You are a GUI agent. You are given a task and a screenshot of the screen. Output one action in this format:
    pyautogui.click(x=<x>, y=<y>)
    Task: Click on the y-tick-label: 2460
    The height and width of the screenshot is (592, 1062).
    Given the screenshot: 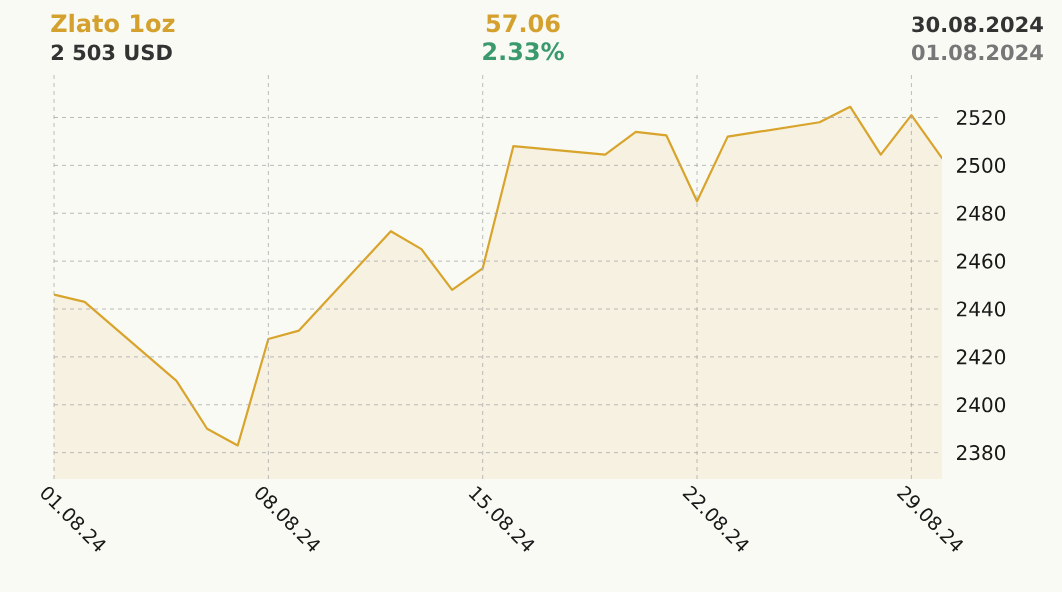 What is the action you would take?
    pyautogui.click(x=981, y=261)
    